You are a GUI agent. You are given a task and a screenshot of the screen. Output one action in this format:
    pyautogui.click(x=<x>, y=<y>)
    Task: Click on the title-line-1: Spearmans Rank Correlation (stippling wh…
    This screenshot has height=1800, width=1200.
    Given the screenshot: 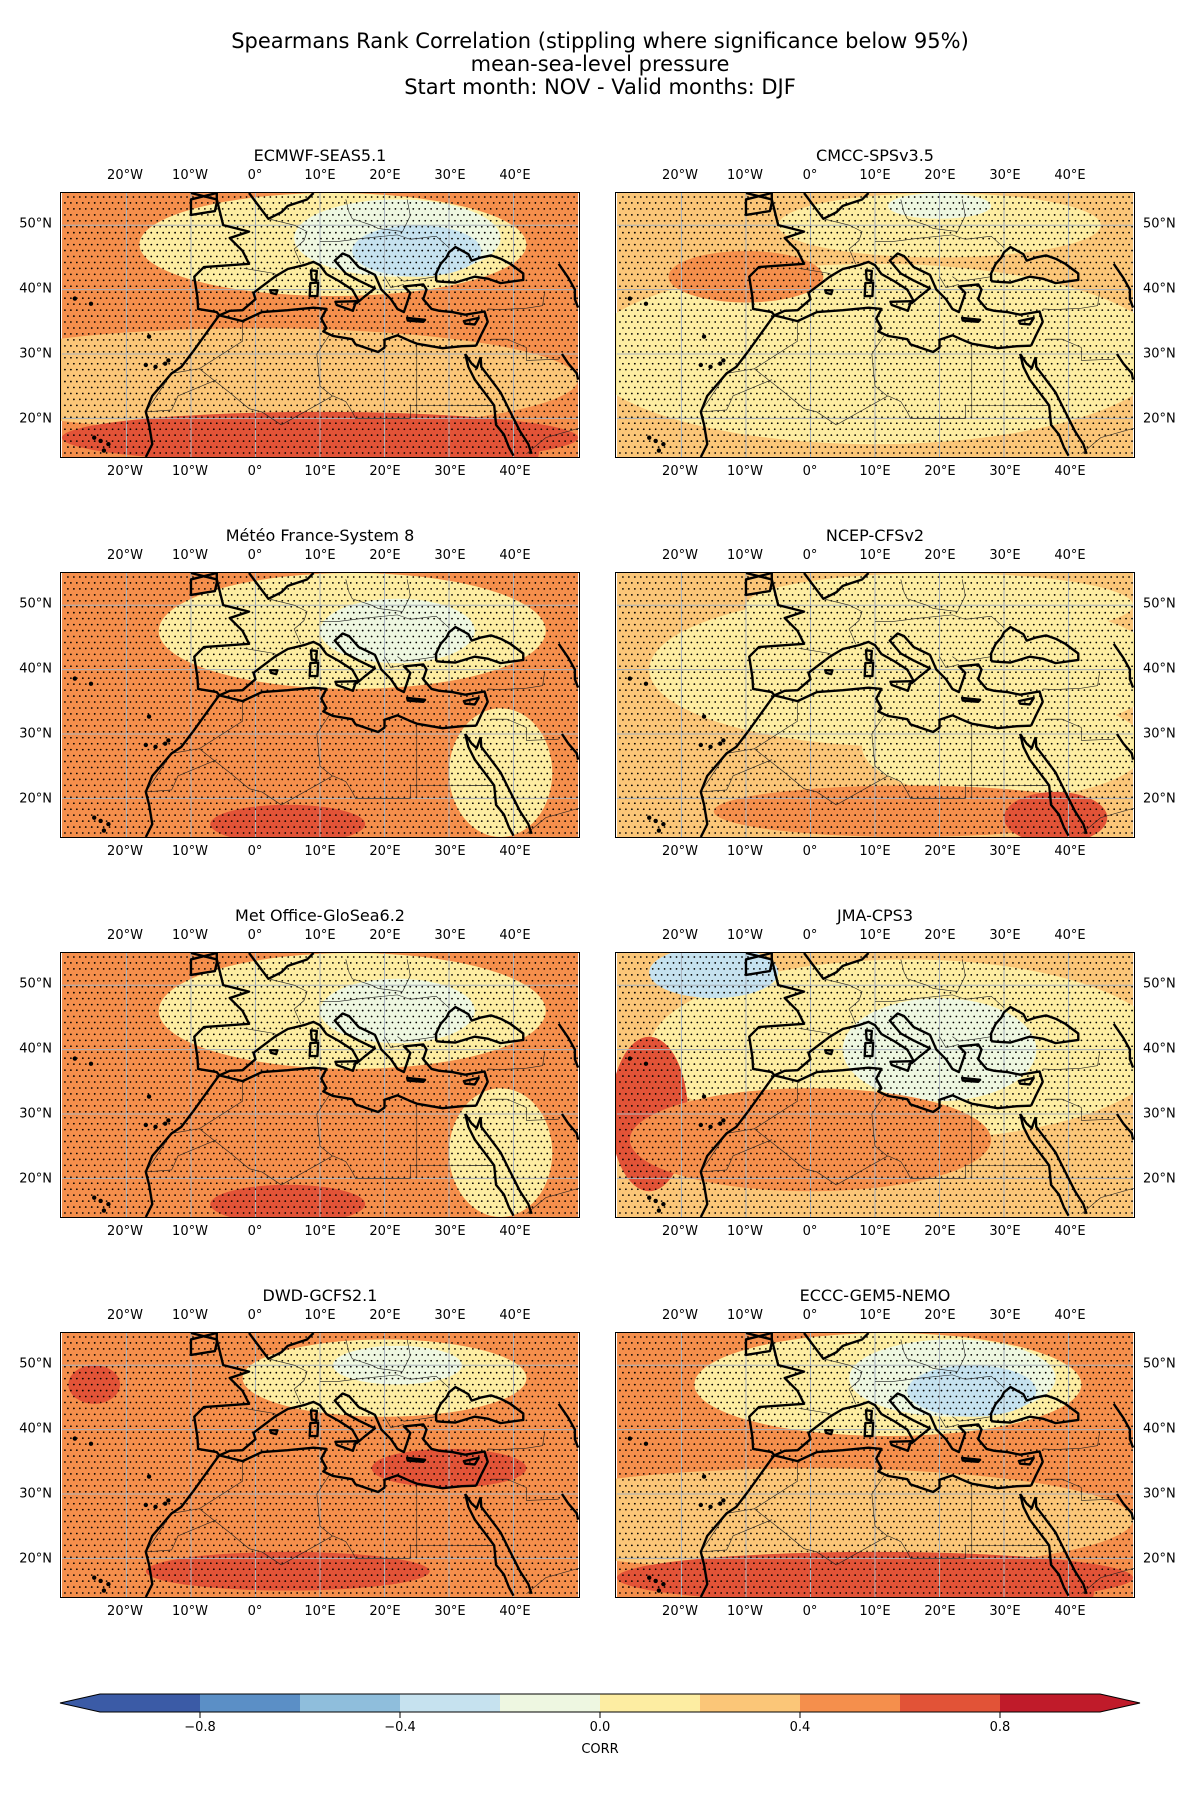 What is the action you would take?
    pyautogui.click(x=600, y=41)
    